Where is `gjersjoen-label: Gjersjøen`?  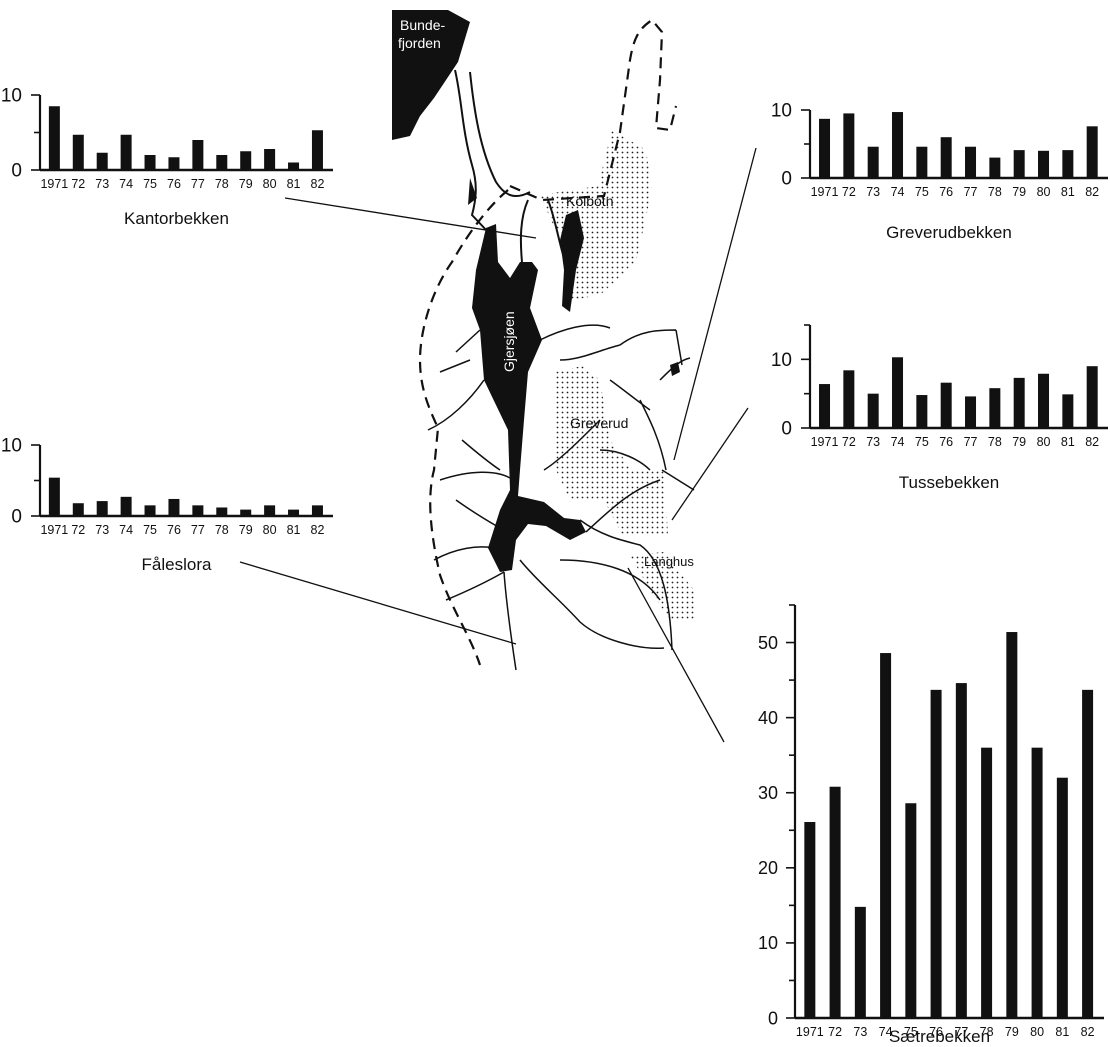 gjersjoen-label: Gjersjøen is located at coordinates (509, 341).